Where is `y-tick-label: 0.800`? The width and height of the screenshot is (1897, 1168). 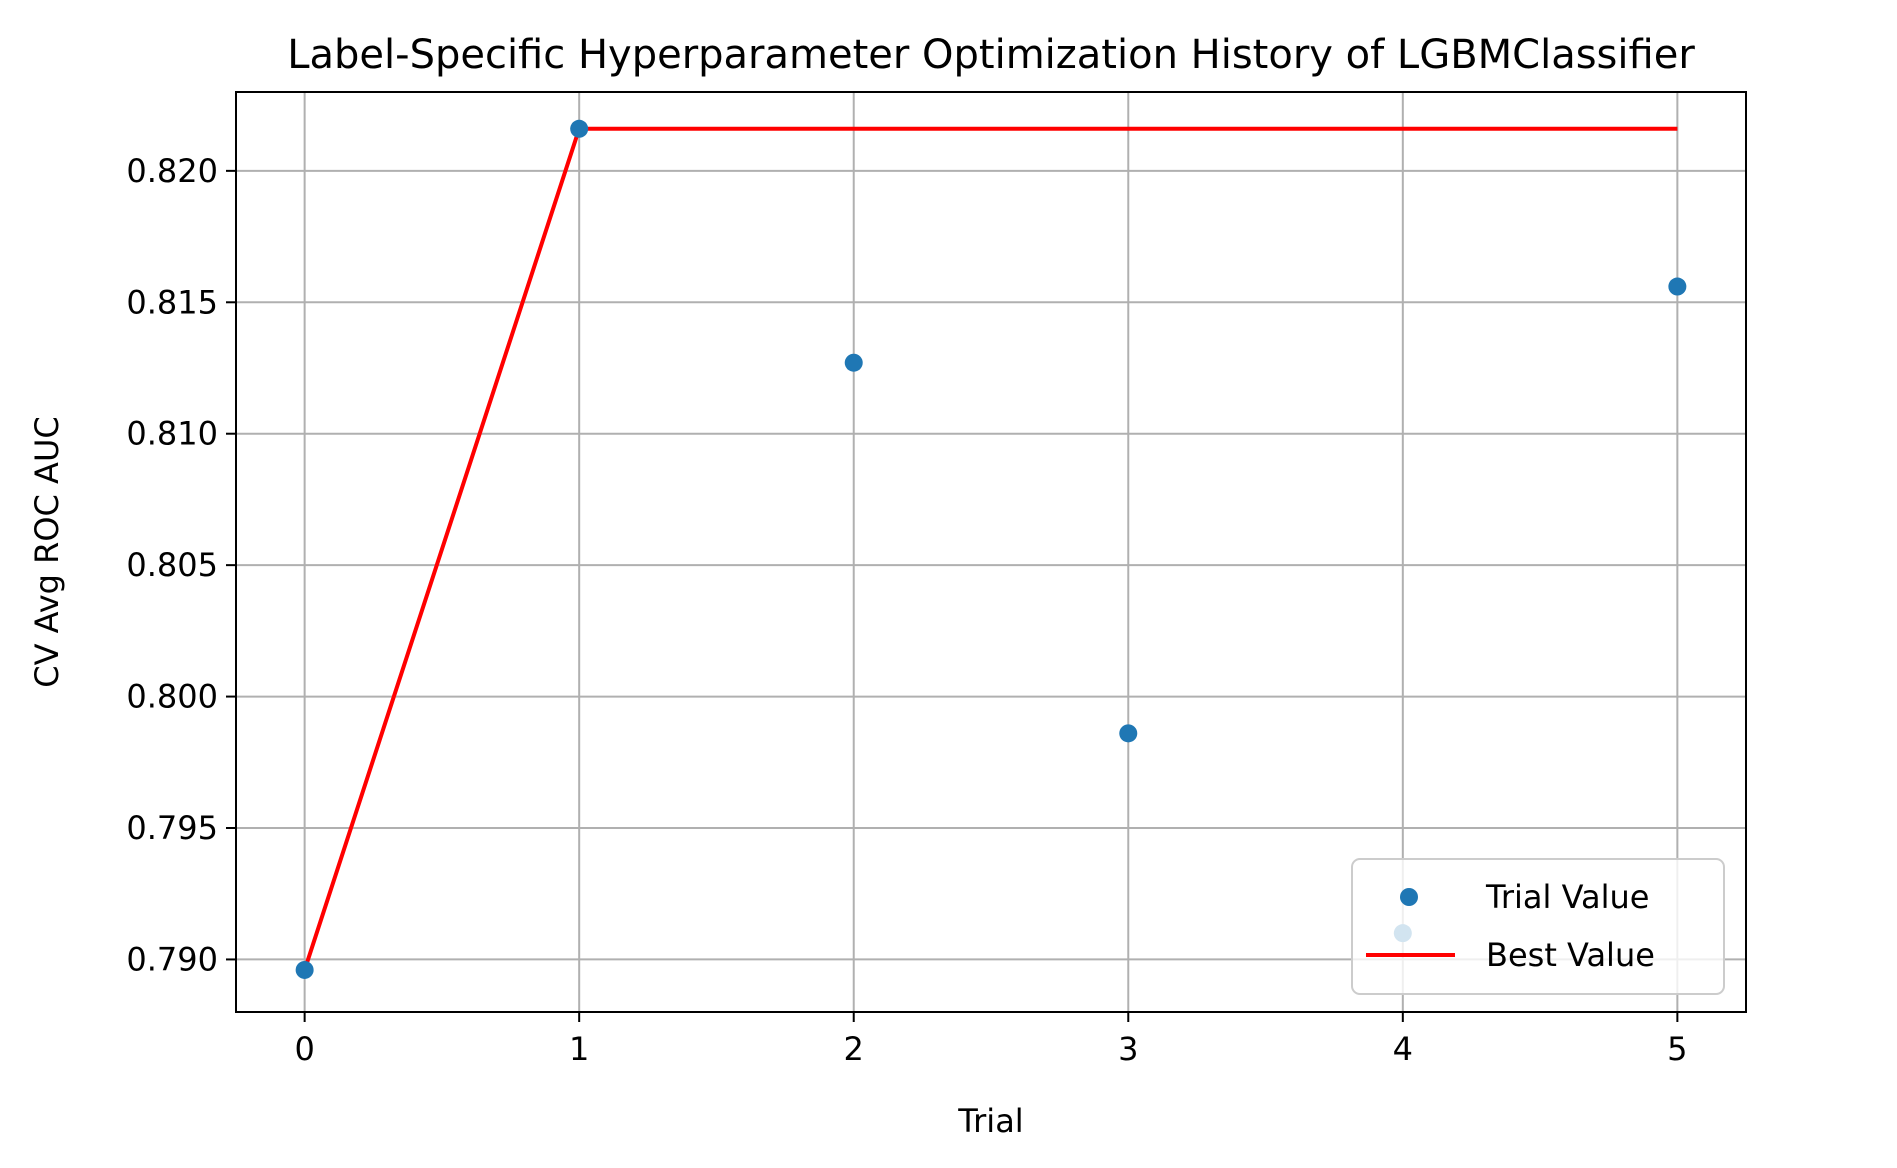 y-tick-label: 0.800 is located at coordinates (172, 697).